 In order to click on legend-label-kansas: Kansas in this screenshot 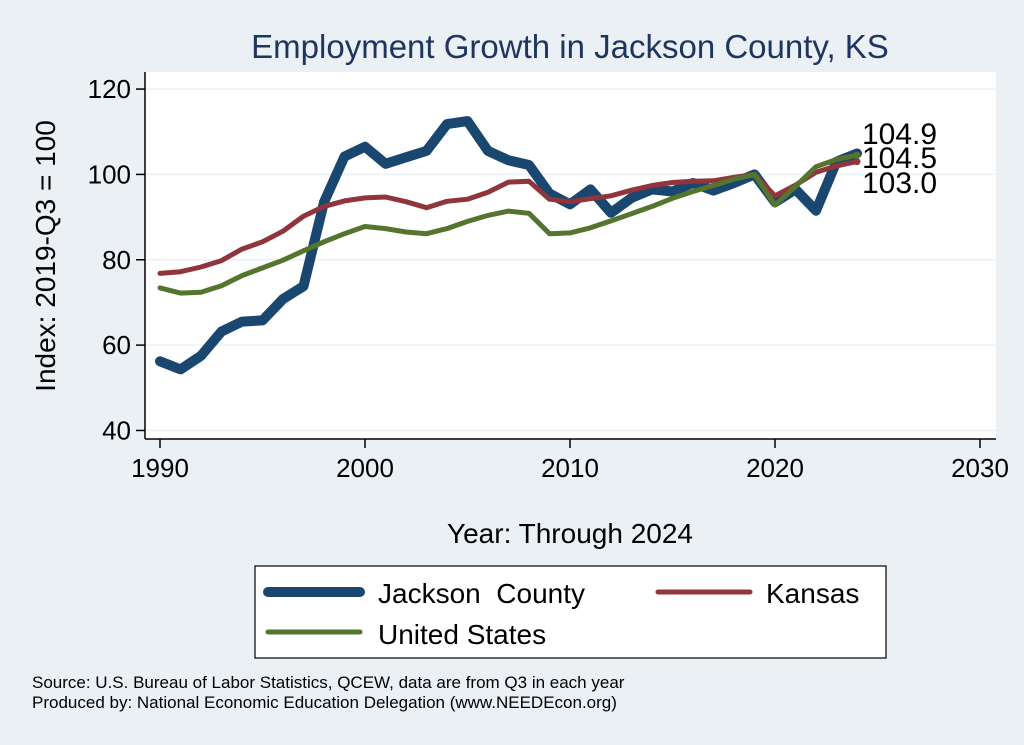, I will do `click(812, 593)`.